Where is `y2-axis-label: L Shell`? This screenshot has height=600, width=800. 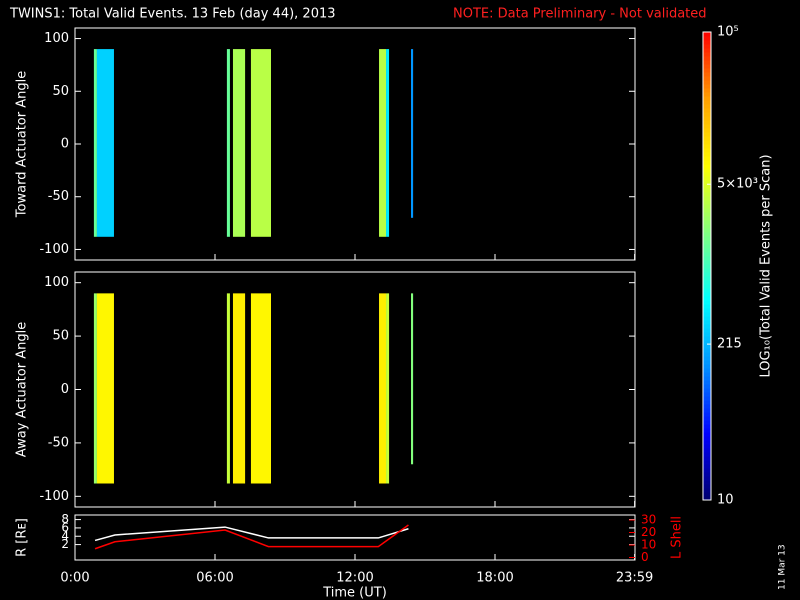 y2-axis-label: L Shell is located at coordinates (677, 537).